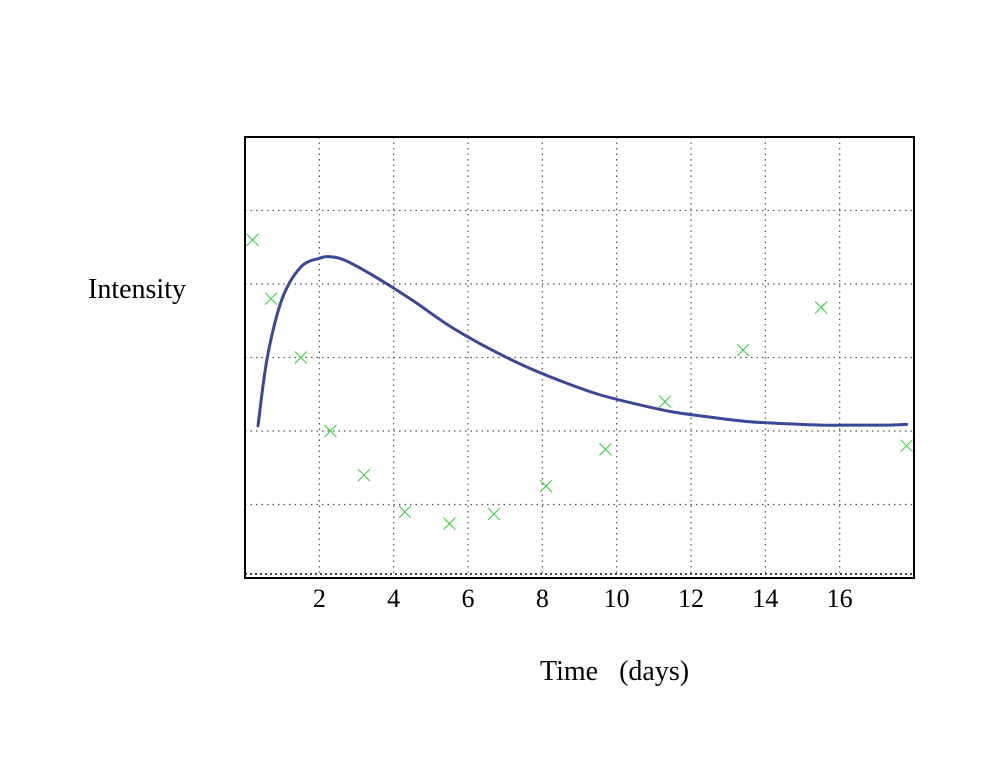  What do you see at coordinates (617, 598) in the screenshot?
I see `x-tick-label: 10` at bounding box center [617, 598].